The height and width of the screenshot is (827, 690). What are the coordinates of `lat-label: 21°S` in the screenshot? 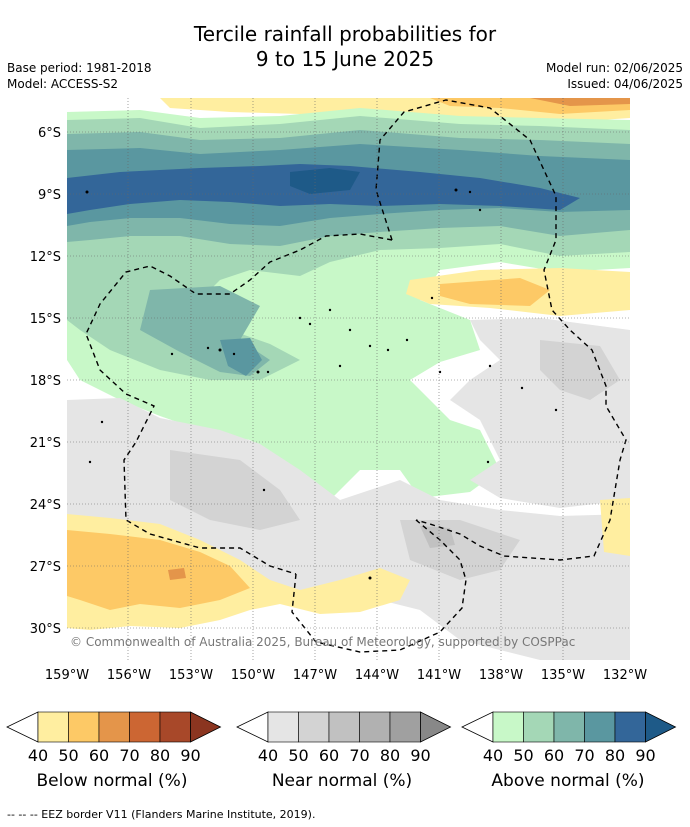 It's located at (45, 443).